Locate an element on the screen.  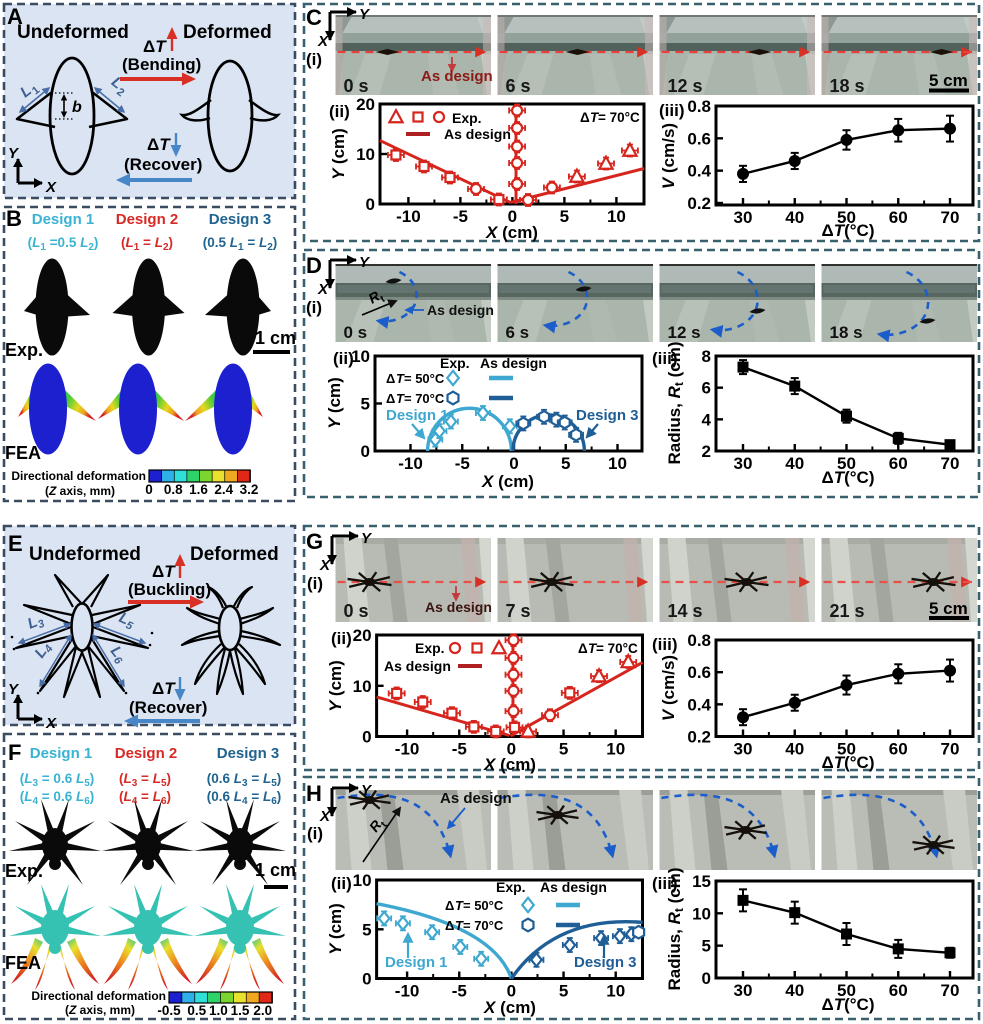
svg-text: 7 s is located at coordinates (518, 611).